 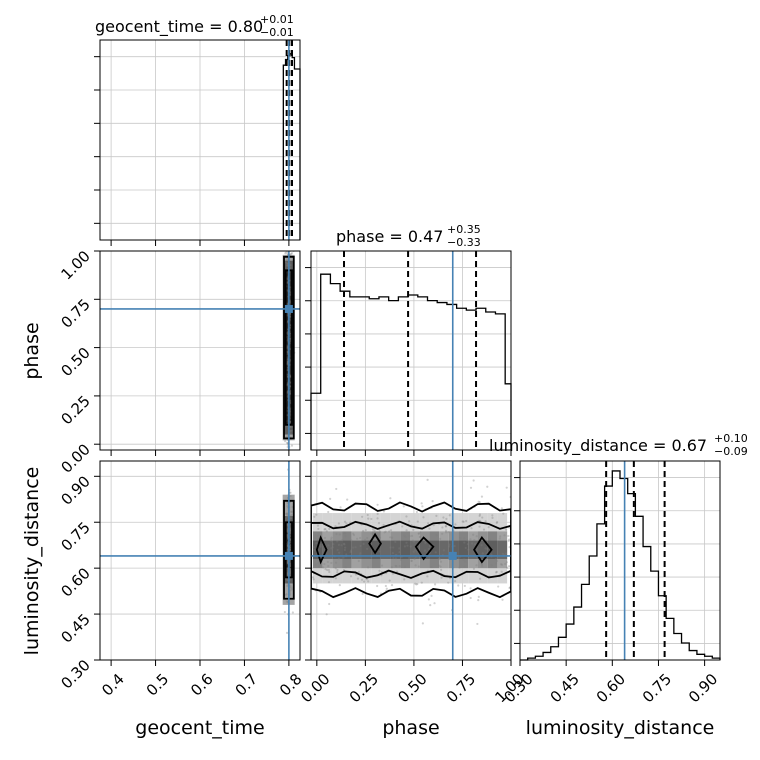 What do you see at coordinates (200, 560) in the screenshot?
I see `frame-luminosity_distance-vs-geocent_time` at bounding box center [200, 560].